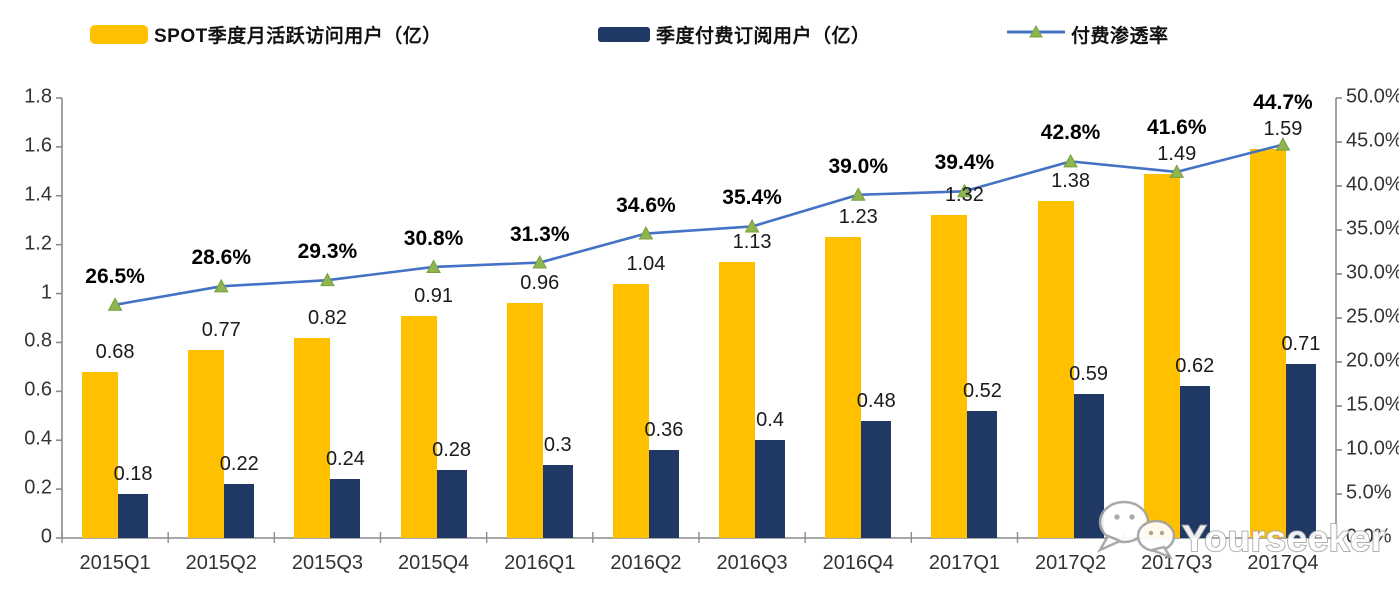 The width and height of the screenshot is (1399, 596). I want to click on subs-bar-2017Q1, so click(982, 474).